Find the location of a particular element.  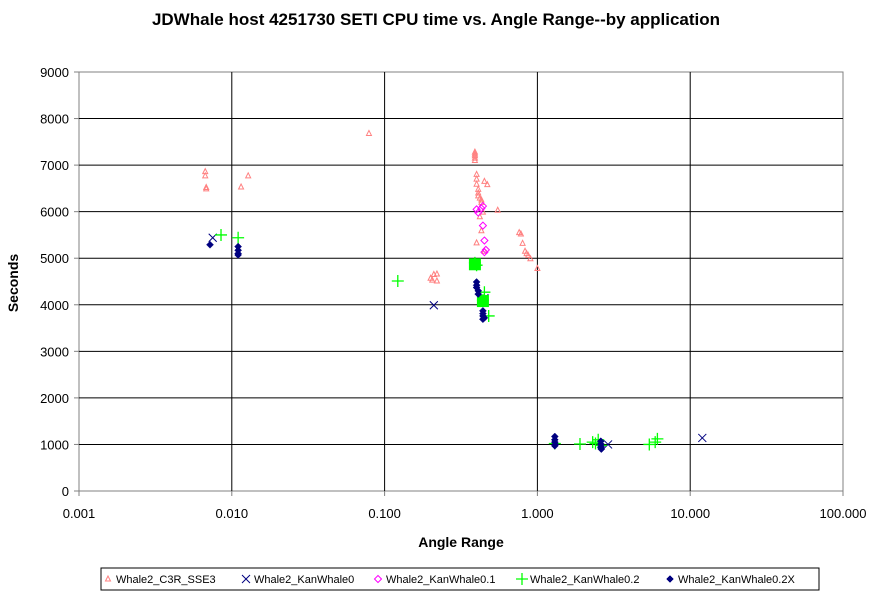

x-tick-label: 10.000 is located at coordinates (690, 513).